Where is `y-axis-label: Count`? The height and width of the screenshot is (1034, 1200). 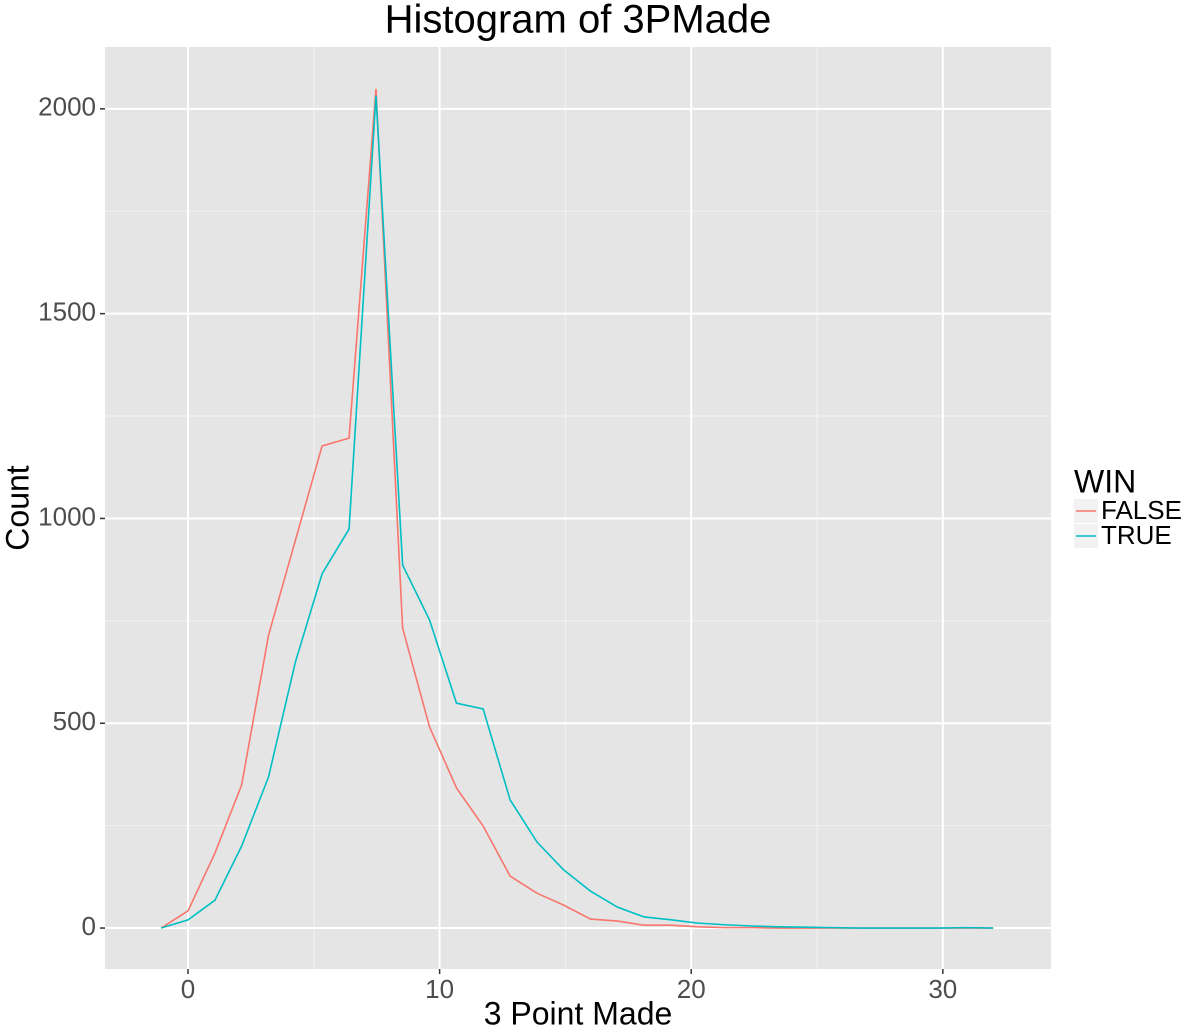
y-axis-label: Count is located at coordinates (17, 508).